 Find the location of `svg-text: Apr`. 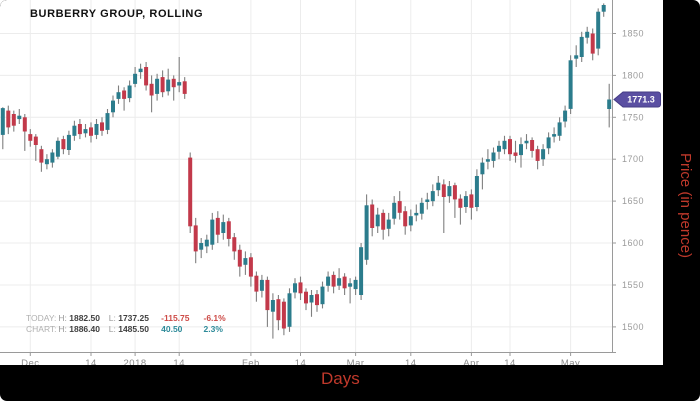

svg-text: Apr is located at coordinates (471, 361).